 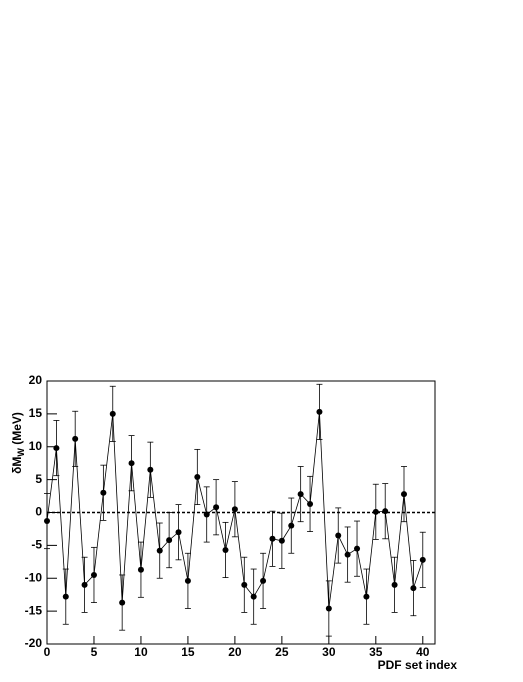 What do you see at coordinates (282, 652) in the screenshot?
I see `x-tick-label: 25` at bounding box center [282, 652].